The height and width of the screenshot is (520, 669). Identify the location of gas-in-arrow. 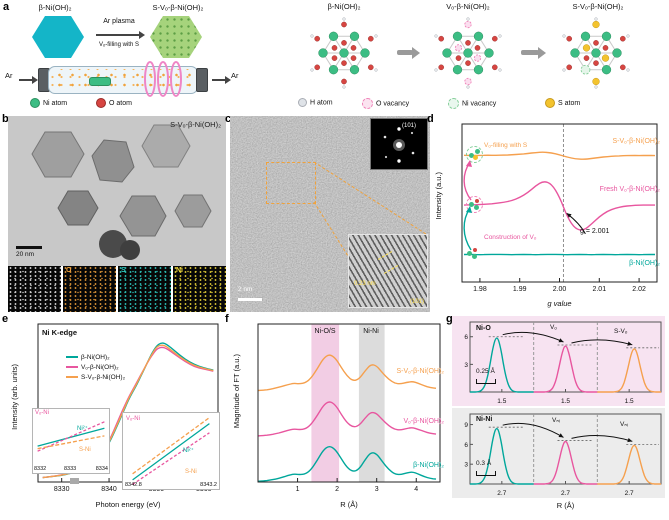
(28, 80).